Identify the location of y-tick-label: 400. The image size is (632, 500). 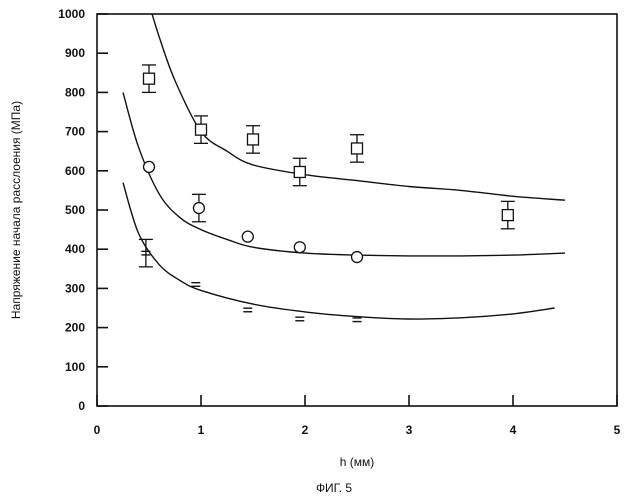
(75, 249).